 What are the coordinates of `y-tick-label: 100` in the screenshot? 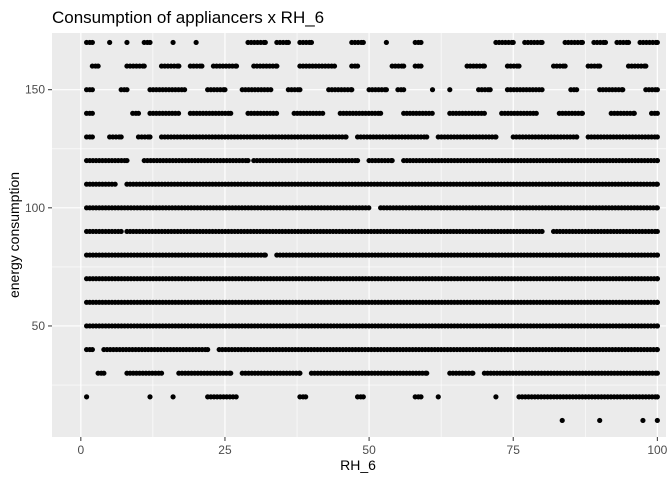 It's located at (35, 208).